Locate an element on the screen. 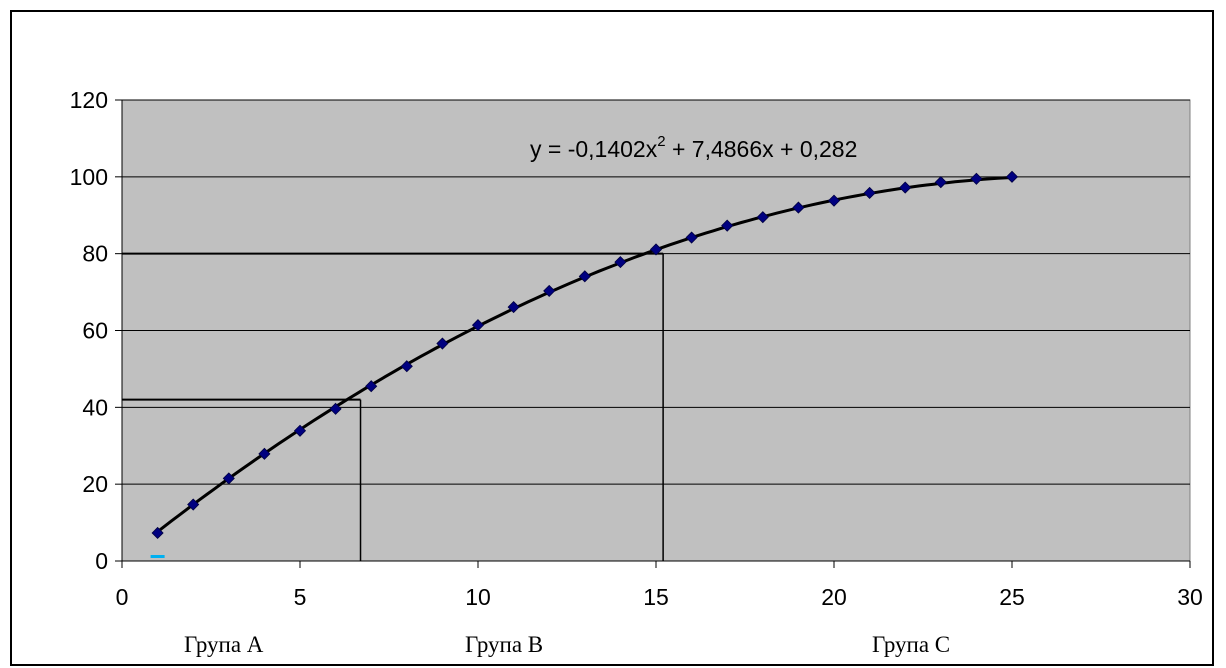  group-label-b: Група B is located at coordinates (504, 644).